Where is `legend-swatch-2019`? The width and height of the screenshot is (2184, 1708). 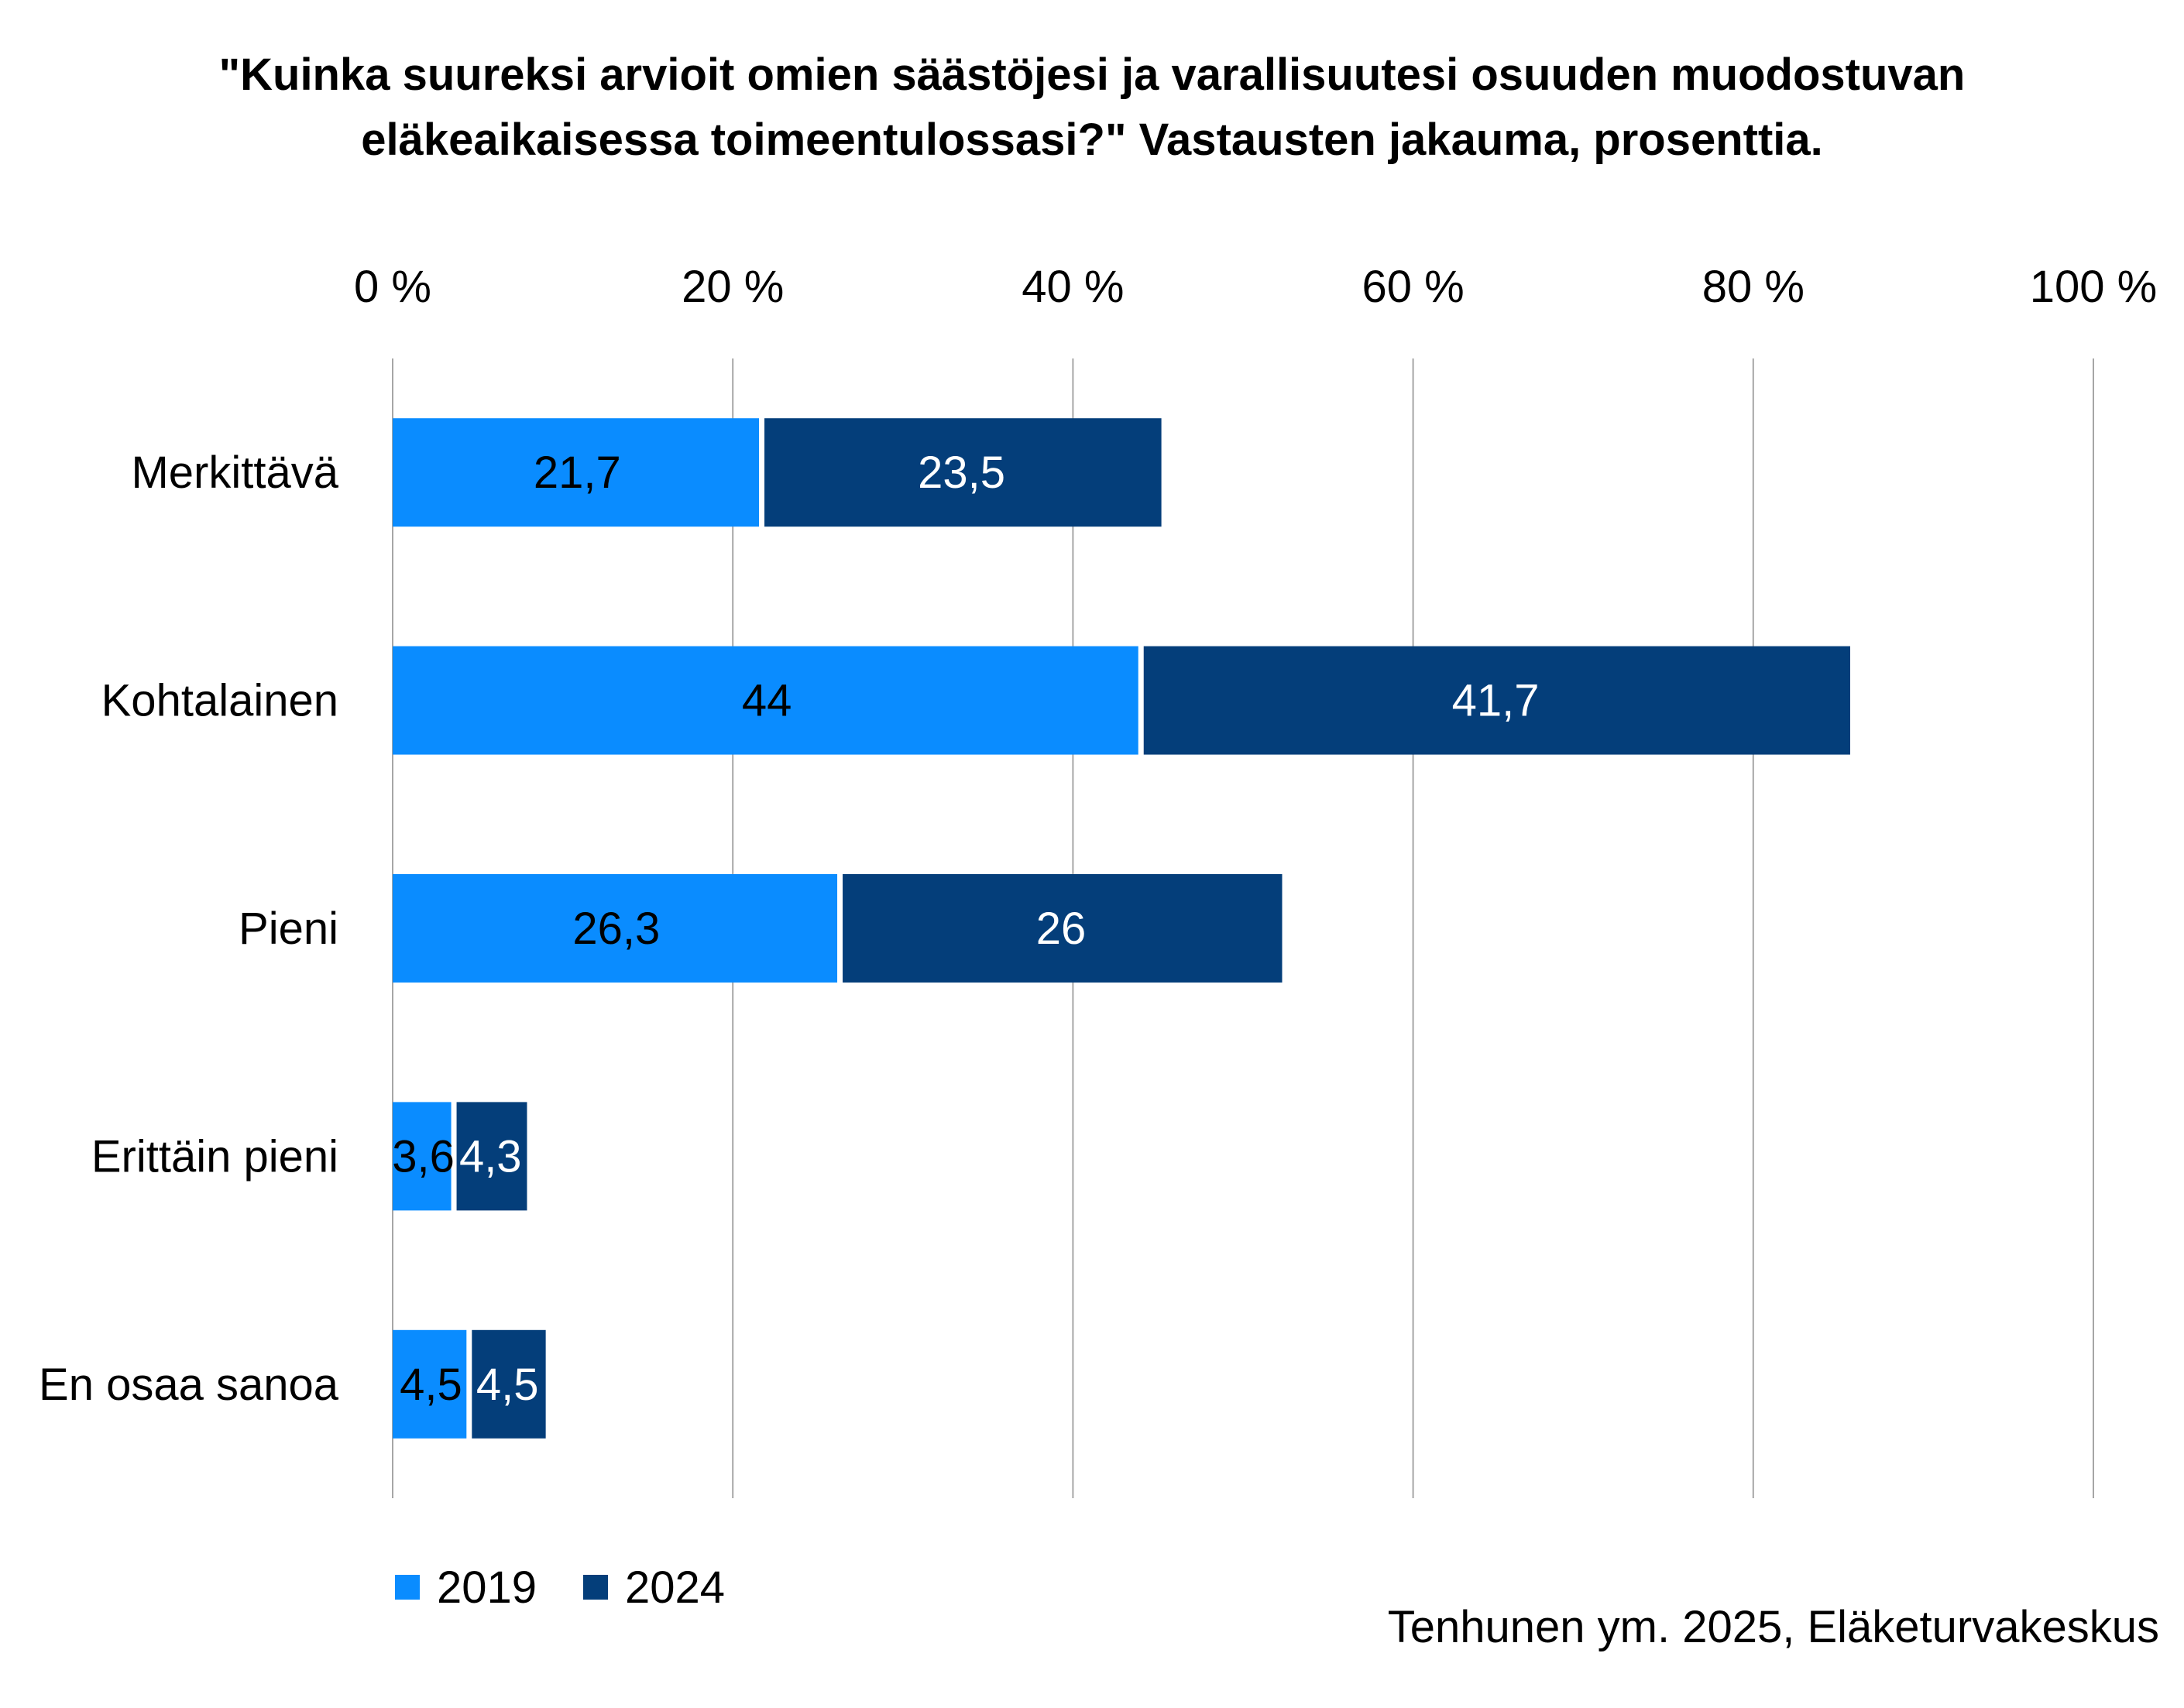 legend-swatch-2019 is located at coordinates (408, 1587).